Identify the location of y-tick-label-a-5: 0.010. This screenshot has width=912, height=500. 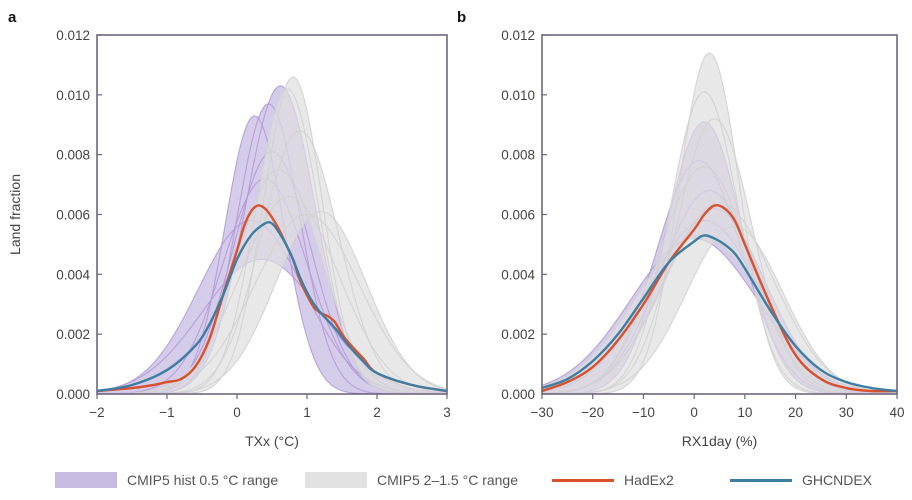
(73, 95).